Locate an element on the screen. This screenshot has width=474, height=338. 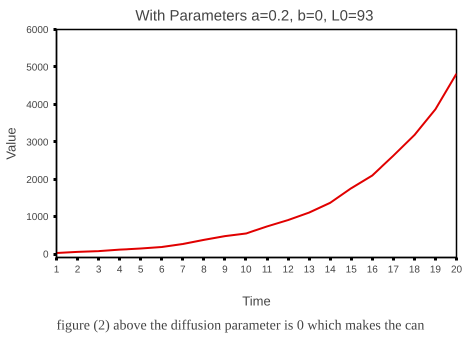
y-axis-title: Value is located at coordinates (10, 143).